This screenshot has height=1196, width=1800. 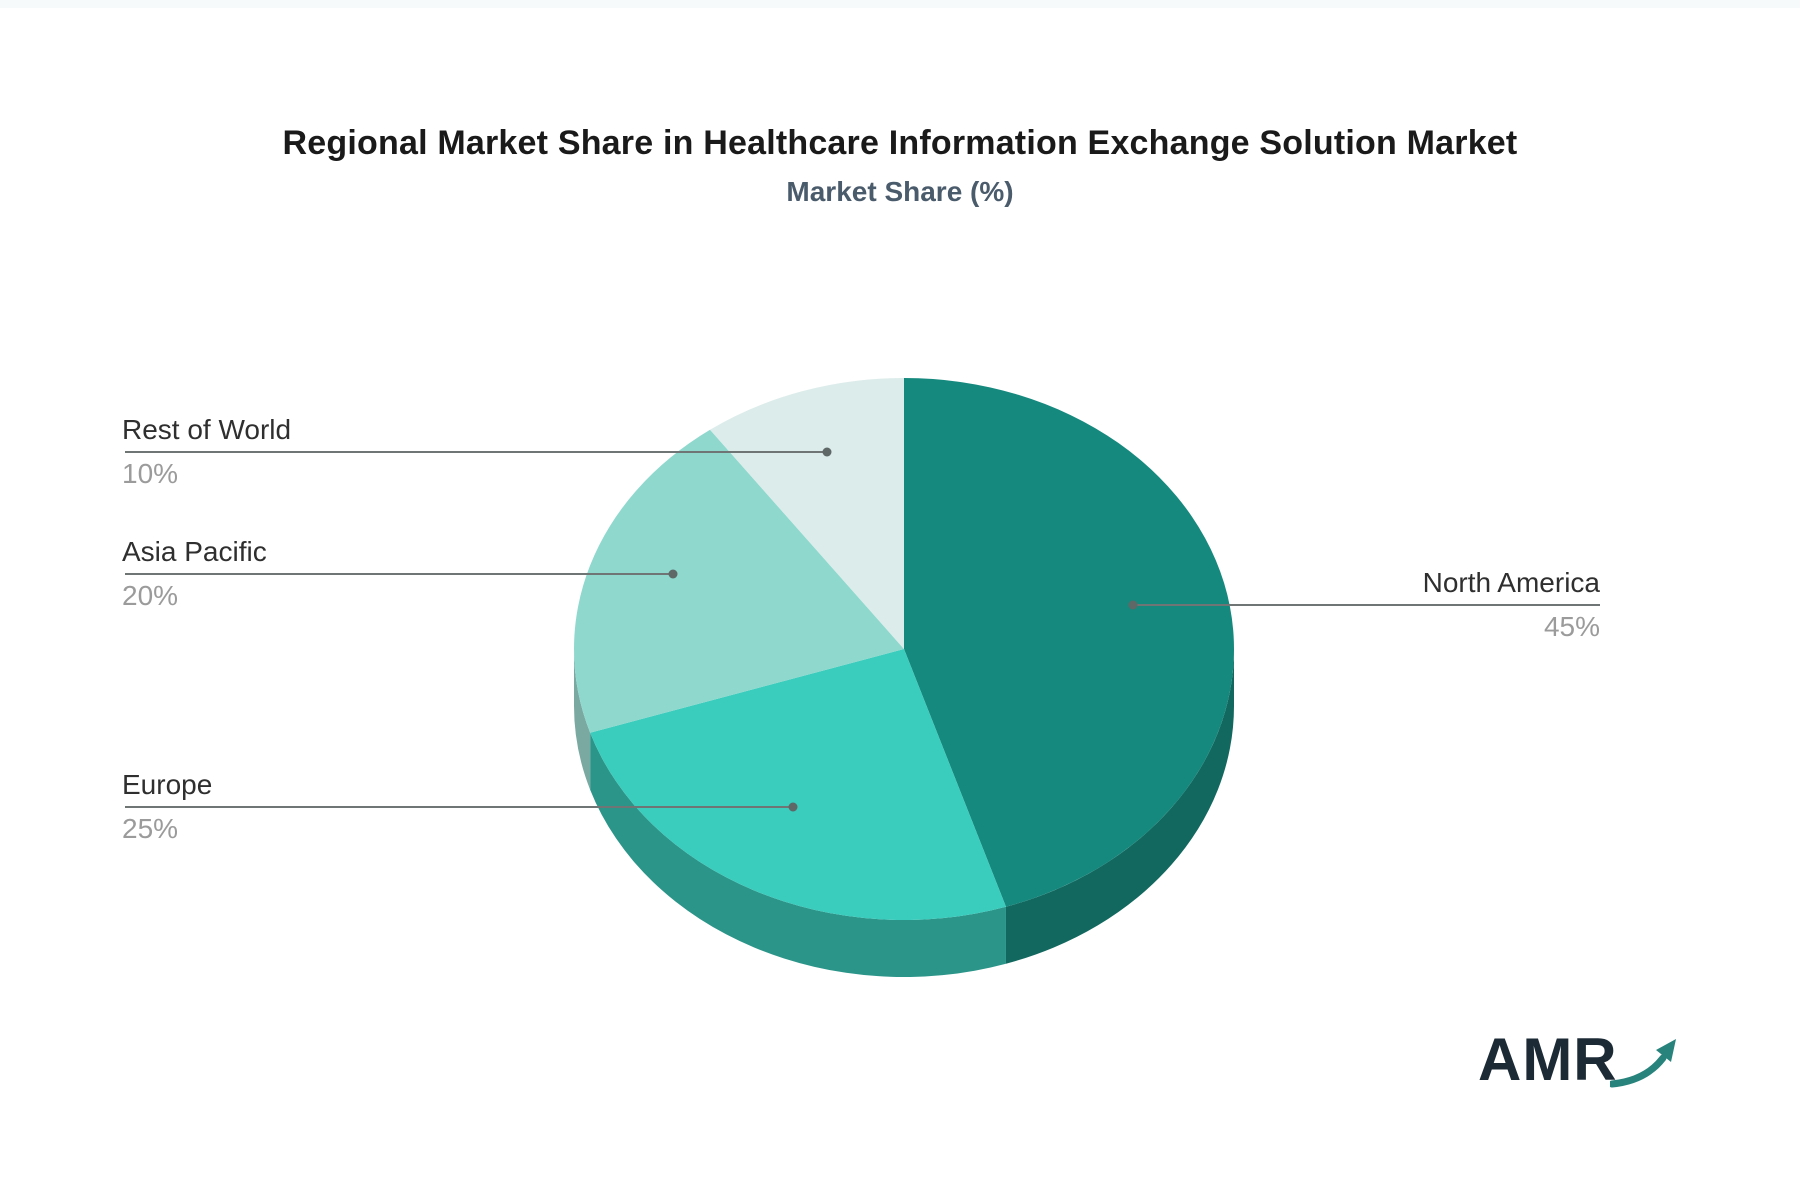 I want to click on pie-slice-europe, so click(x=798, y=784).